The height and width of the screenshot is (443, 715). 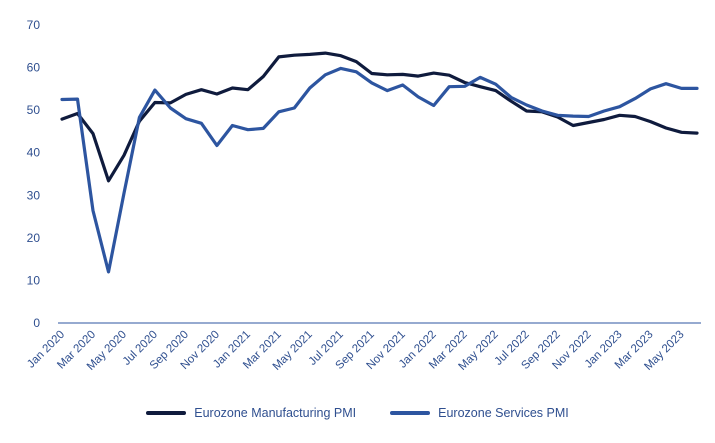 What do you see at coordinates (275, 413) in the screenshot?
I see `legend-label-manufacturing: Eurozone Manufacturing PMI` at bounding box center [275, 413].